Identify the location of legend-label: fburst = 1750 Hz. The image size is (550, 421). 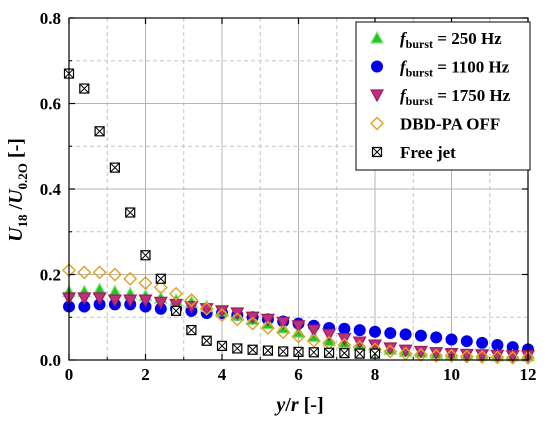
(455, 97).